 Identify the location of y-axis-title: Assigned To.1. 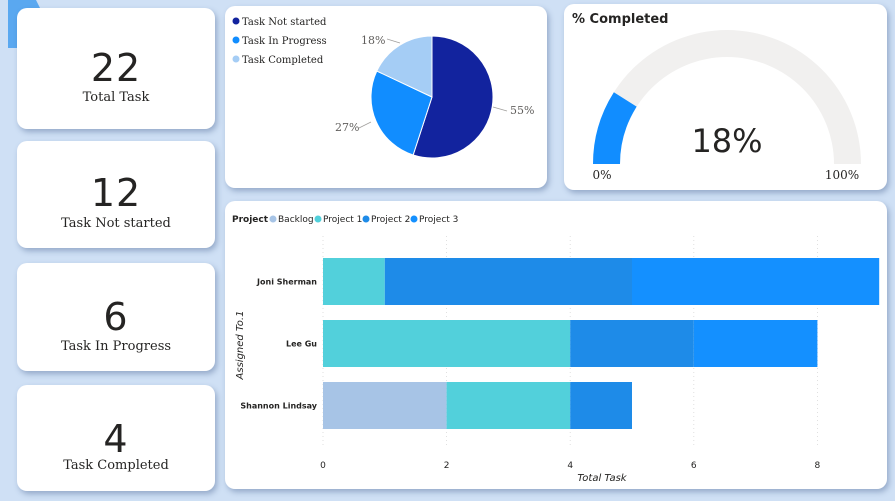
(240, 346).